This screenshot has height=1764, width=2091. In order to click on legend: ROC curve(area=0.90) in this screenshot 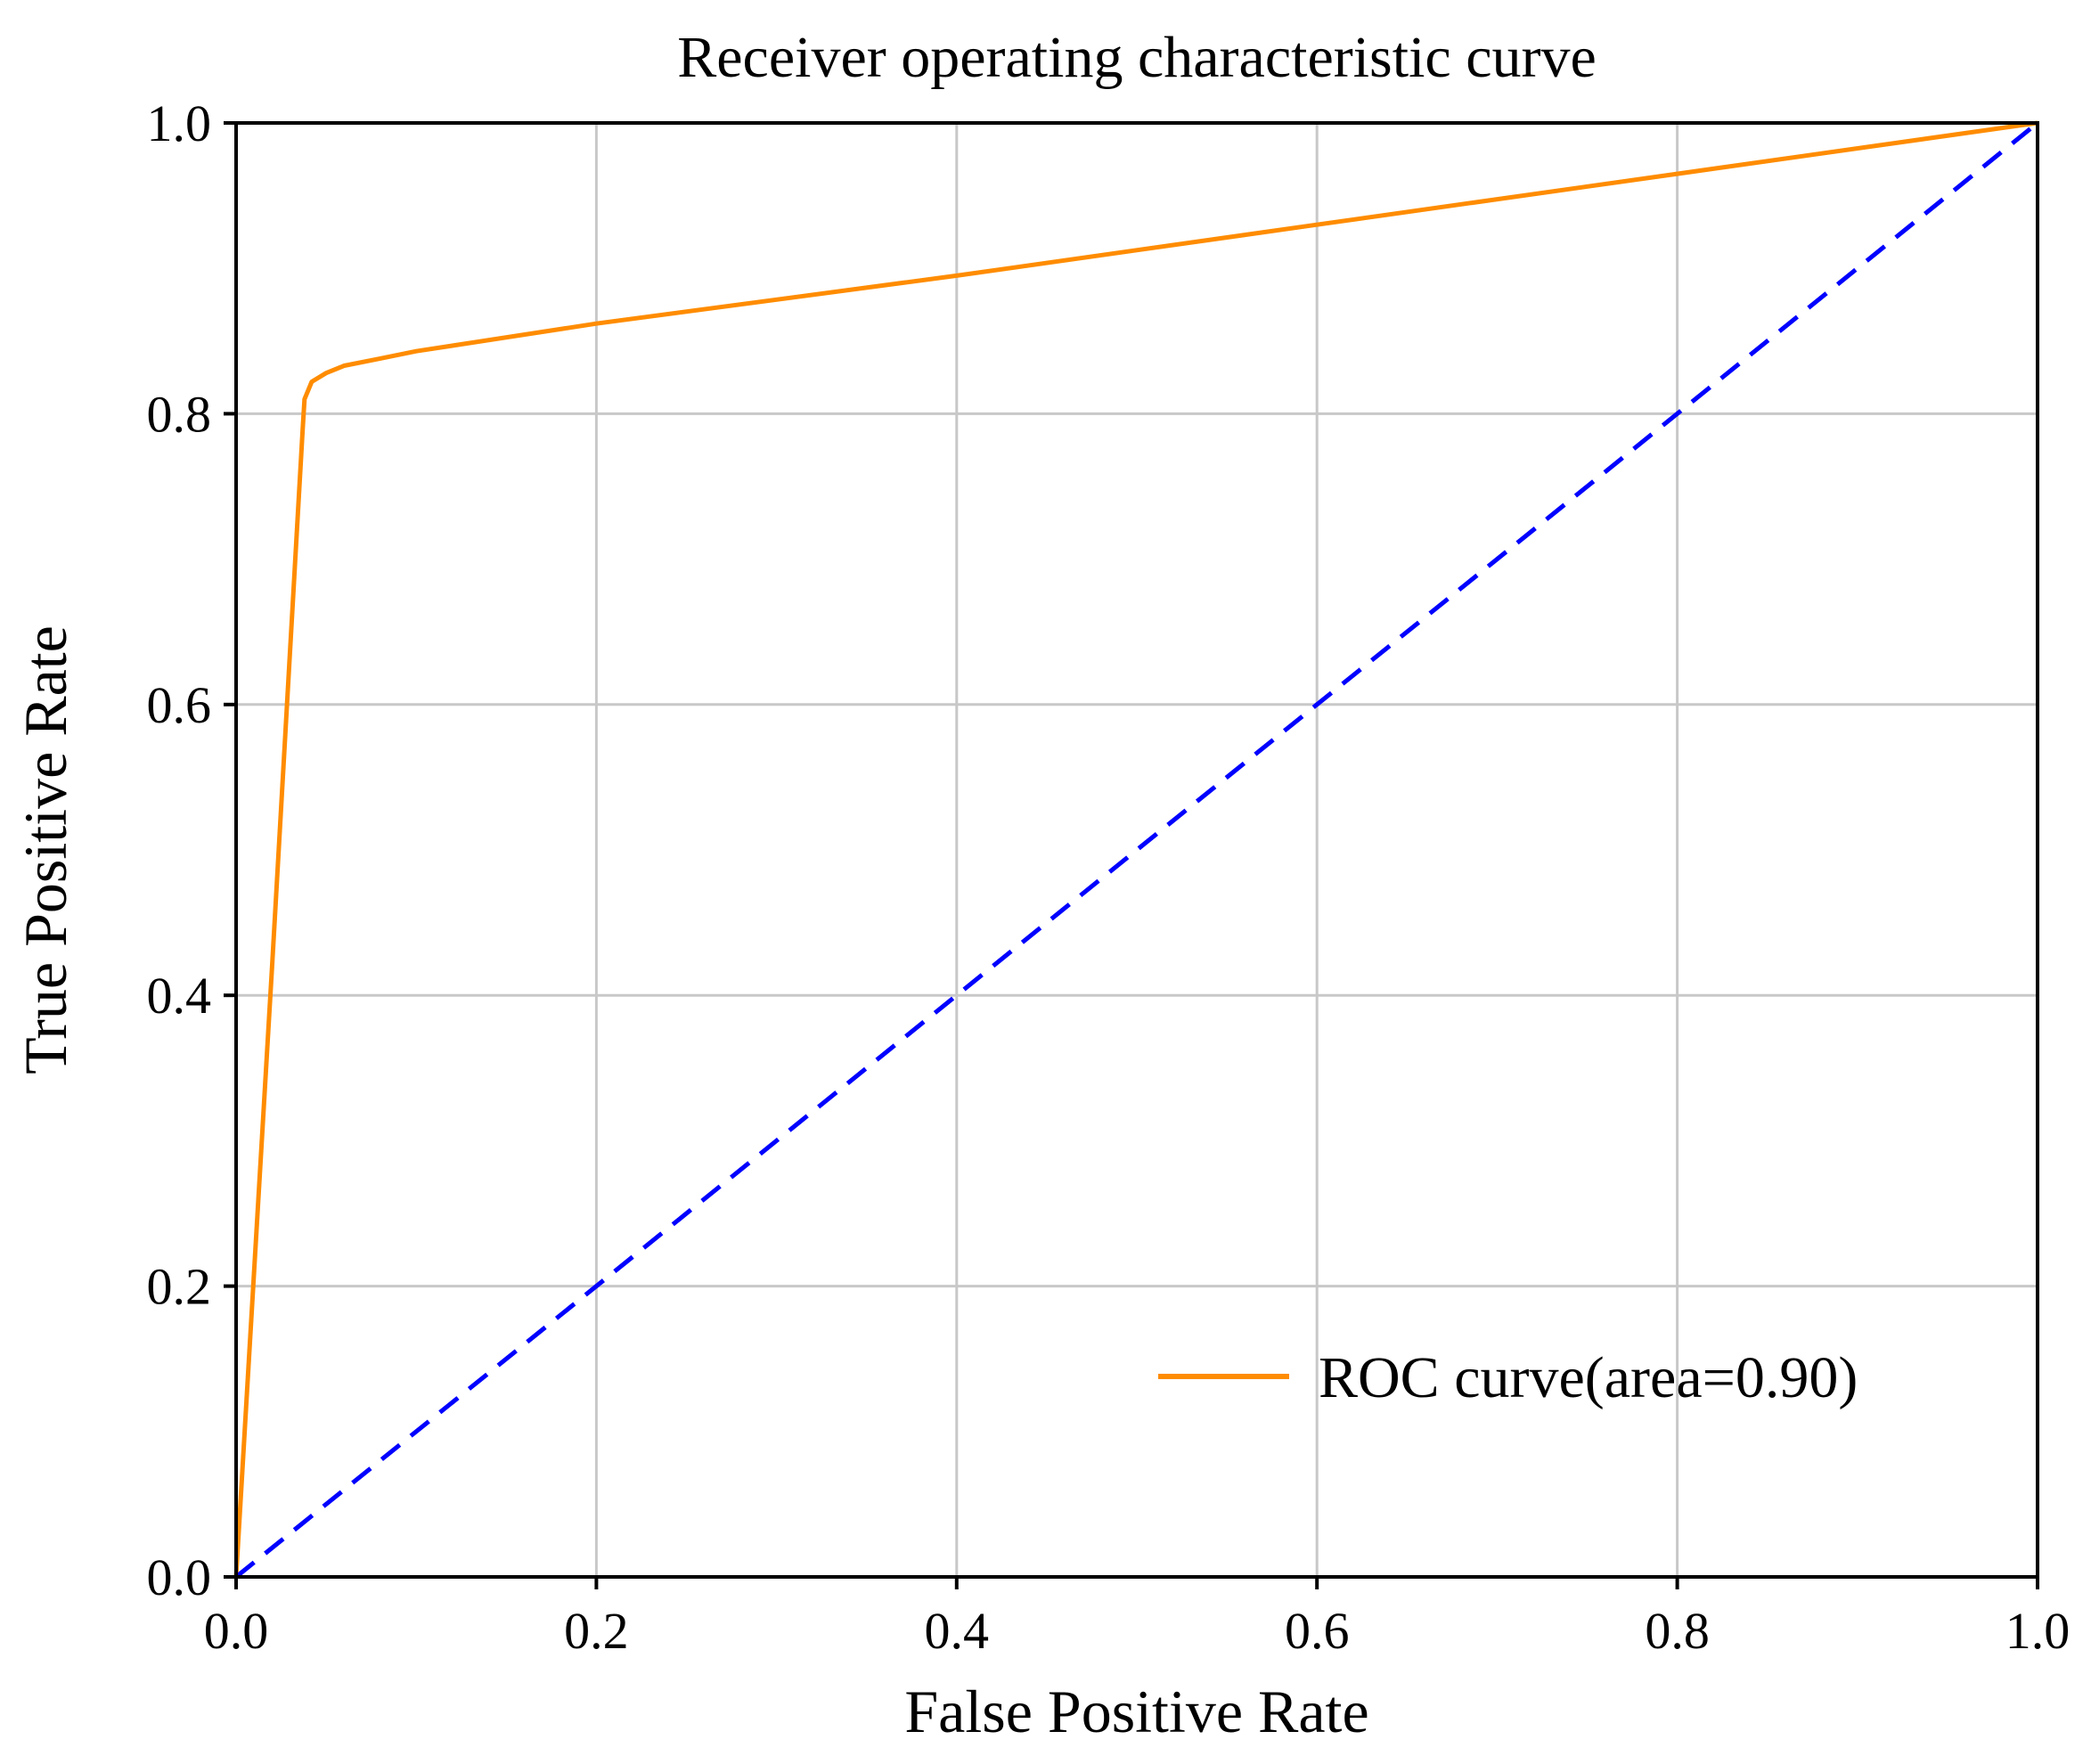, I will do `click(1508, 1377)`.